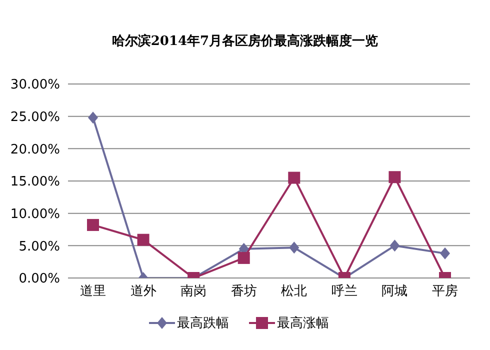 The width and height of the screenshot is (490, 350). Describe the element at coordinates (344, 292) in the screenshot. I see `x-tick-label: 呼兰` at that location.